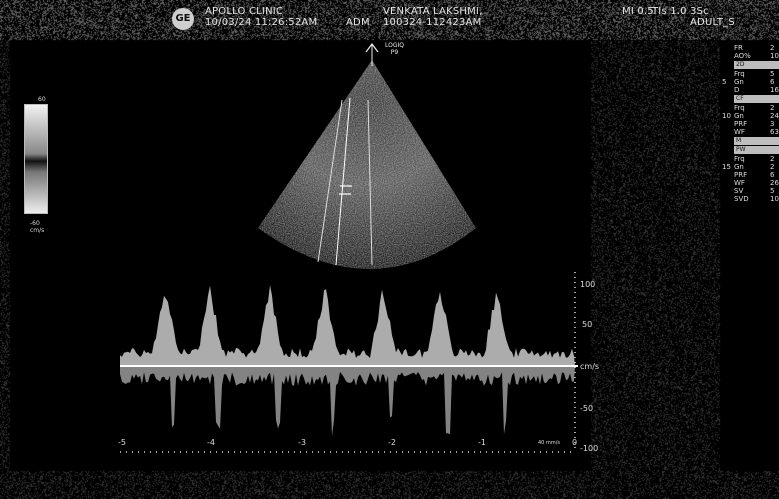 Image resolution: width=779 pixels, height=499 pixels. I want to click on probe-label: LOGIQ P9, so click(394, 49).